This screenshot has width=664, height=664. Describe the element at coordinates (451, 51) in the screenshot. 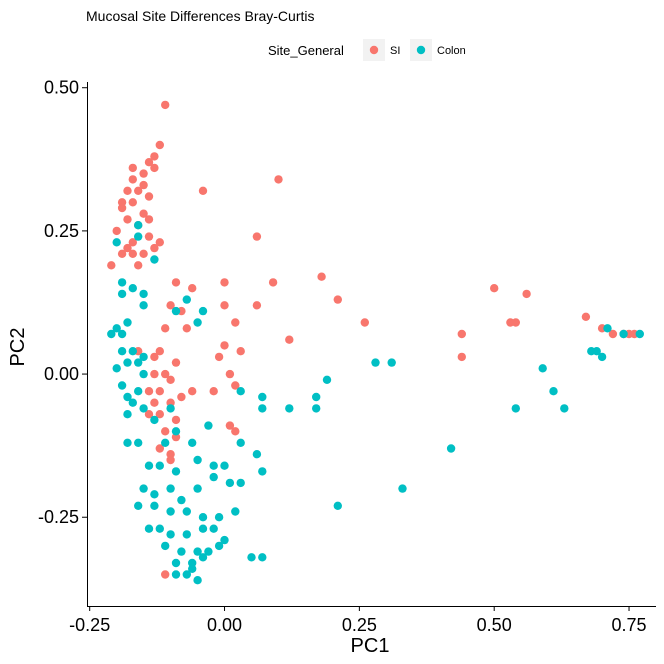

I see `legend-label: Colon` at that location.